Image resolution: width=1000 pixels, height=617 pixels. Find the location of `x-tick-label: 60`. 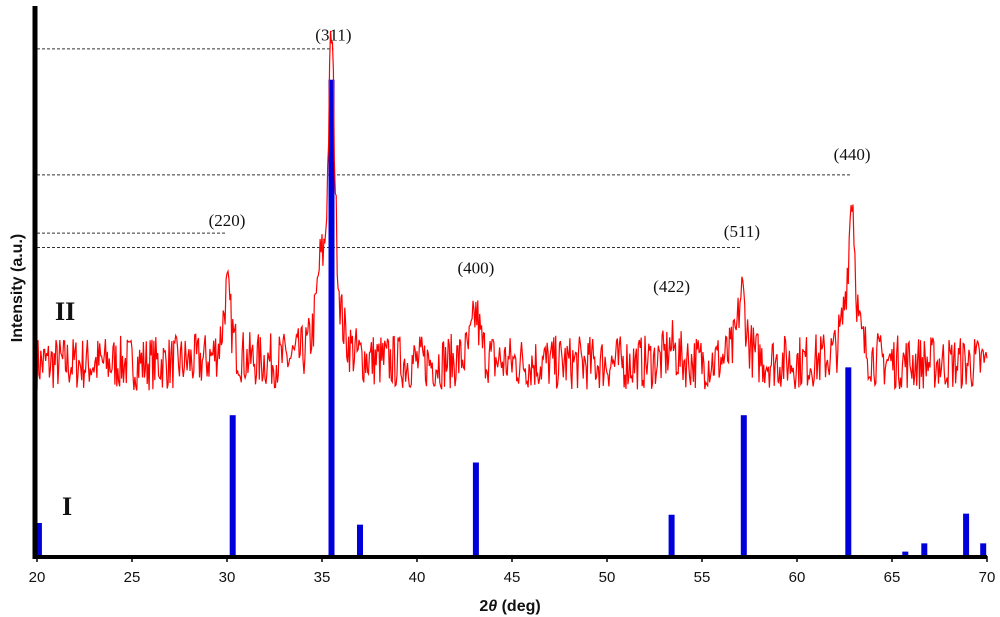

x-tick-label: 60 is located at coordinates (797, 577).